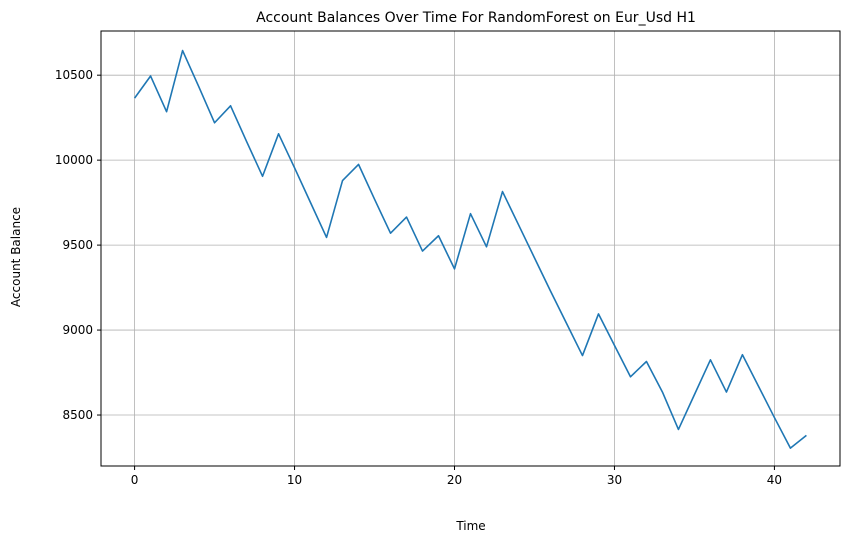  Describe the element at coordinates (294, 480) in the screenshot. I see `x-tick-label: 10` at that location.